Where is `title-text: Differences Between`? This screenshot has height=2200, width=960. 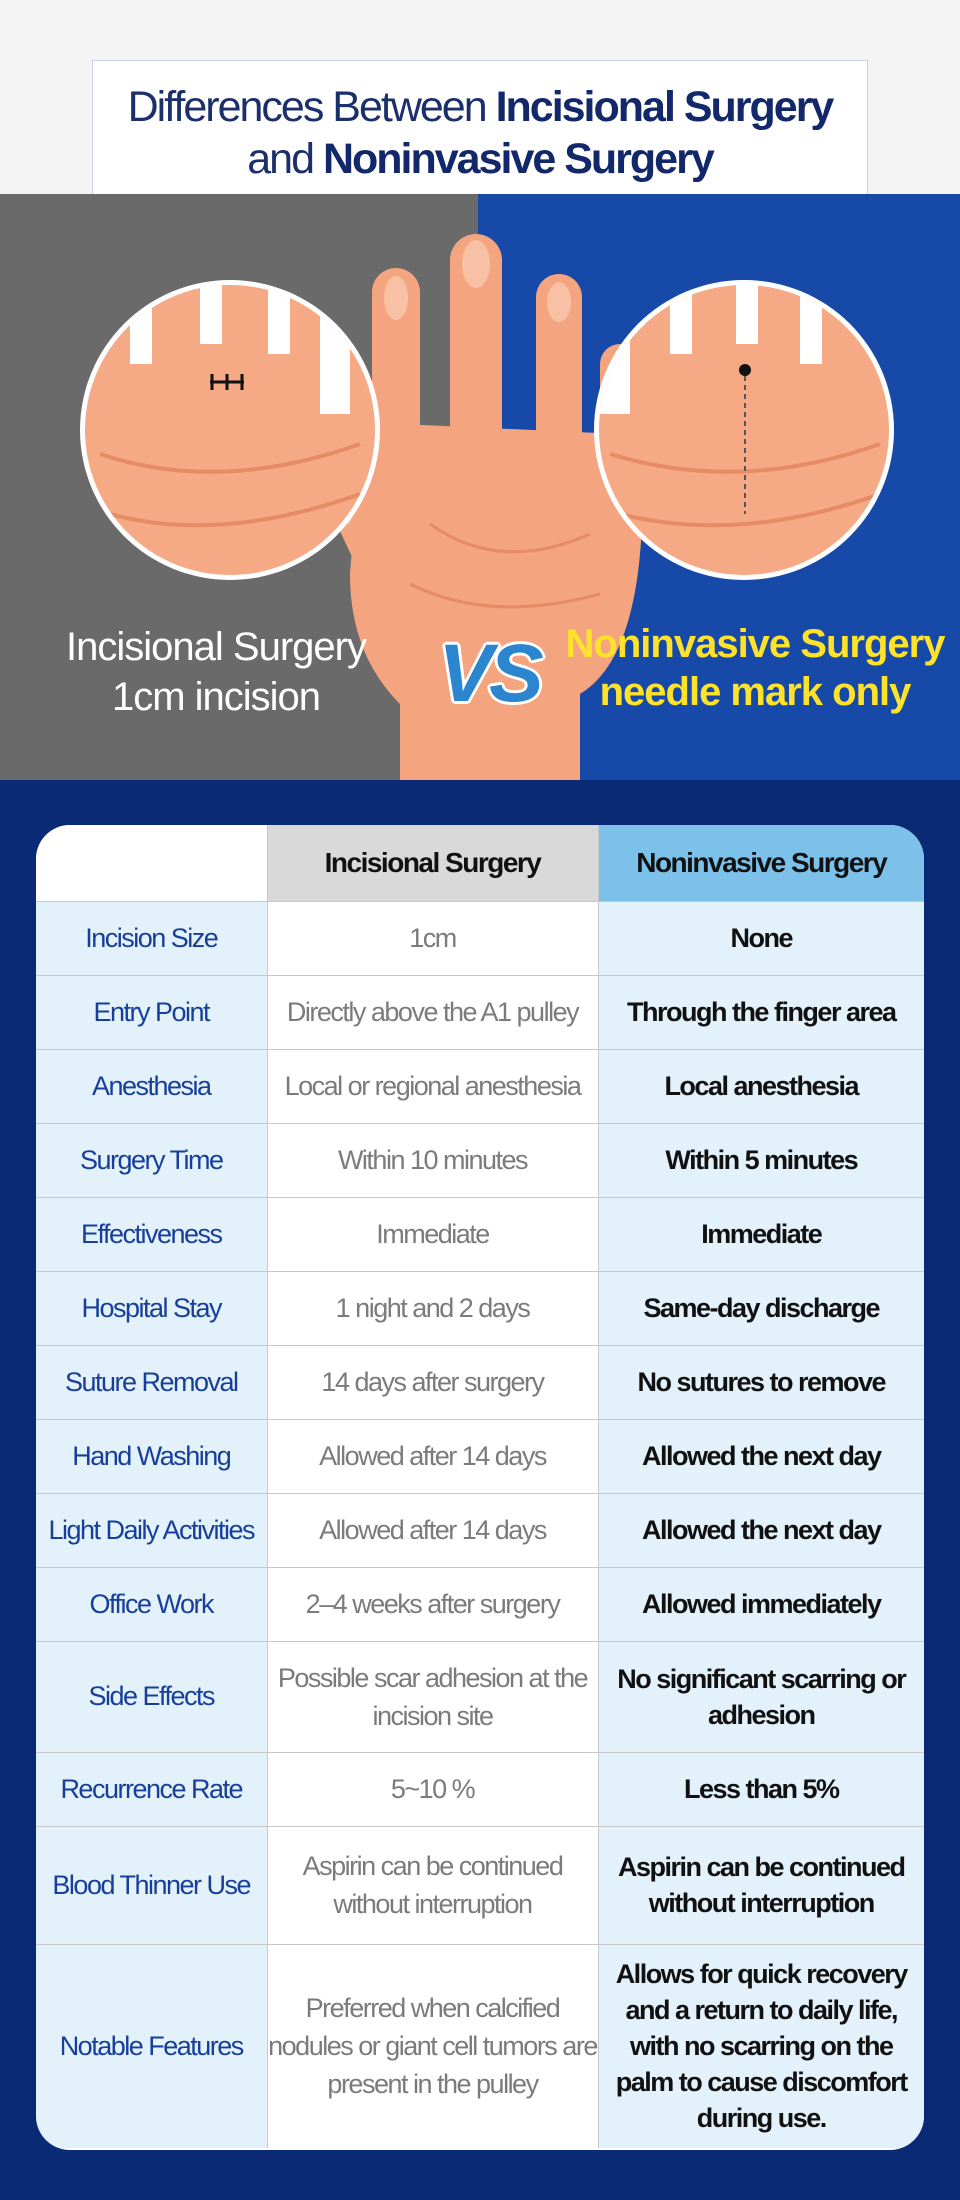
title-text: Differences Between is located at coordinates (311, 107).